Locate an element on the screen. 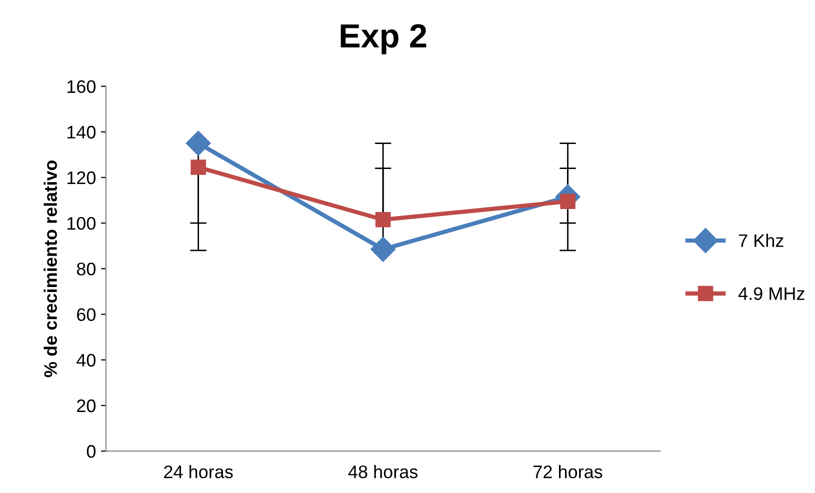  x-tick-label: 72 horas is located at coordinates (568, 471).